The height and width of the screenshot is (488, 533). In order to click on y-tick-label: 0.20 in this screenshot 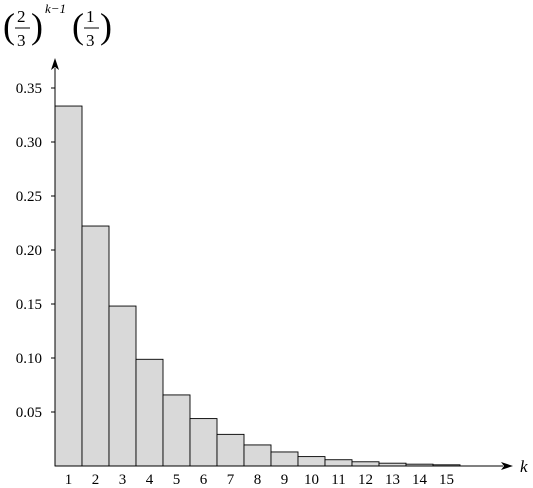, I will do `click(29, 251)`.